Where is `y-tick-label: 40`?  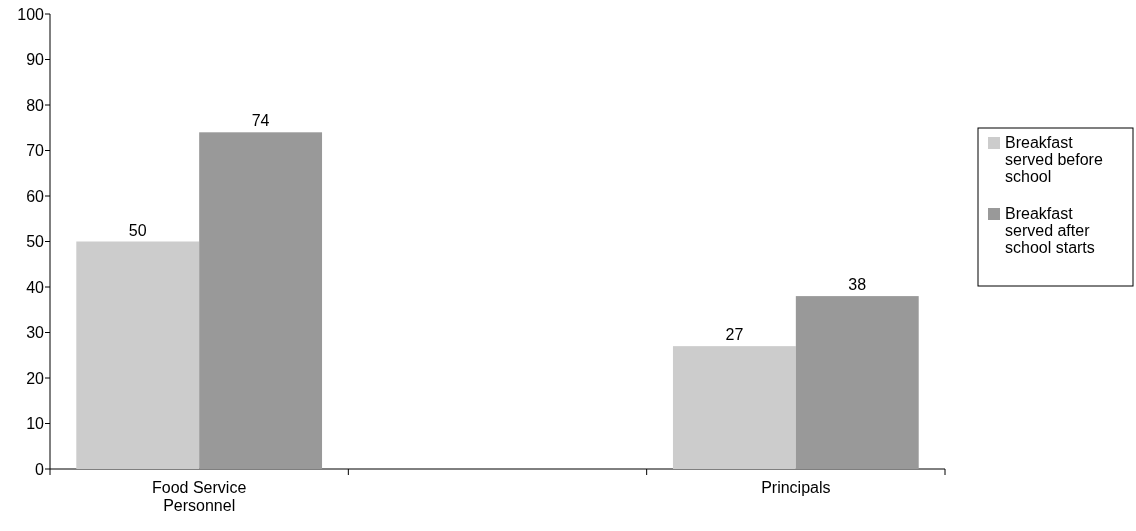
y-tick-label: 40 is located at coordinates (35, 287).